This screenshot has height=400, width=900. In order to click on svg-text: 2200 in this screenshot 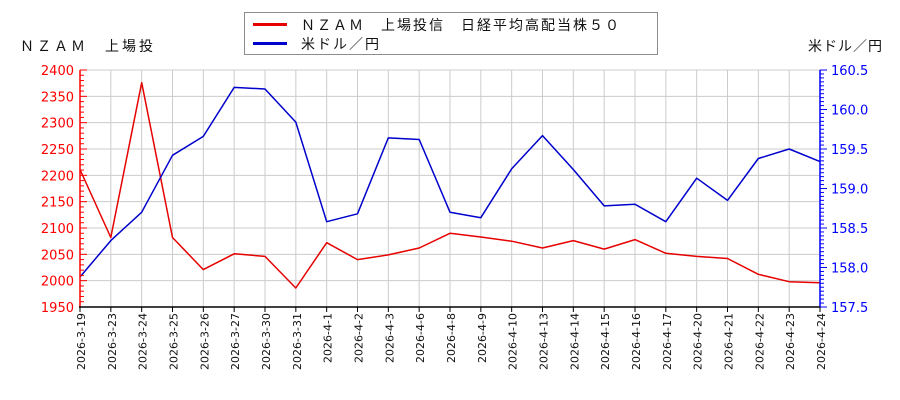, I will do `click(57, 176)`.